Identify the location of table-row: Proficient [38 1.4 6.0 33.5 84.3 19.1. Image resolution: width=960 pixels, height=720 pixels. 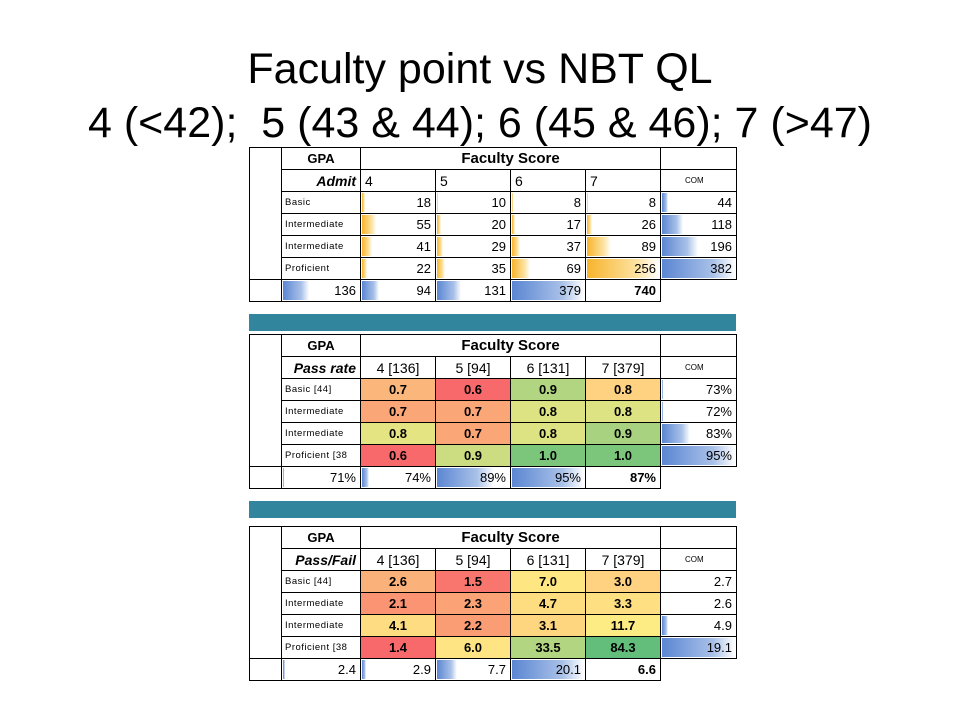
(493, 647).